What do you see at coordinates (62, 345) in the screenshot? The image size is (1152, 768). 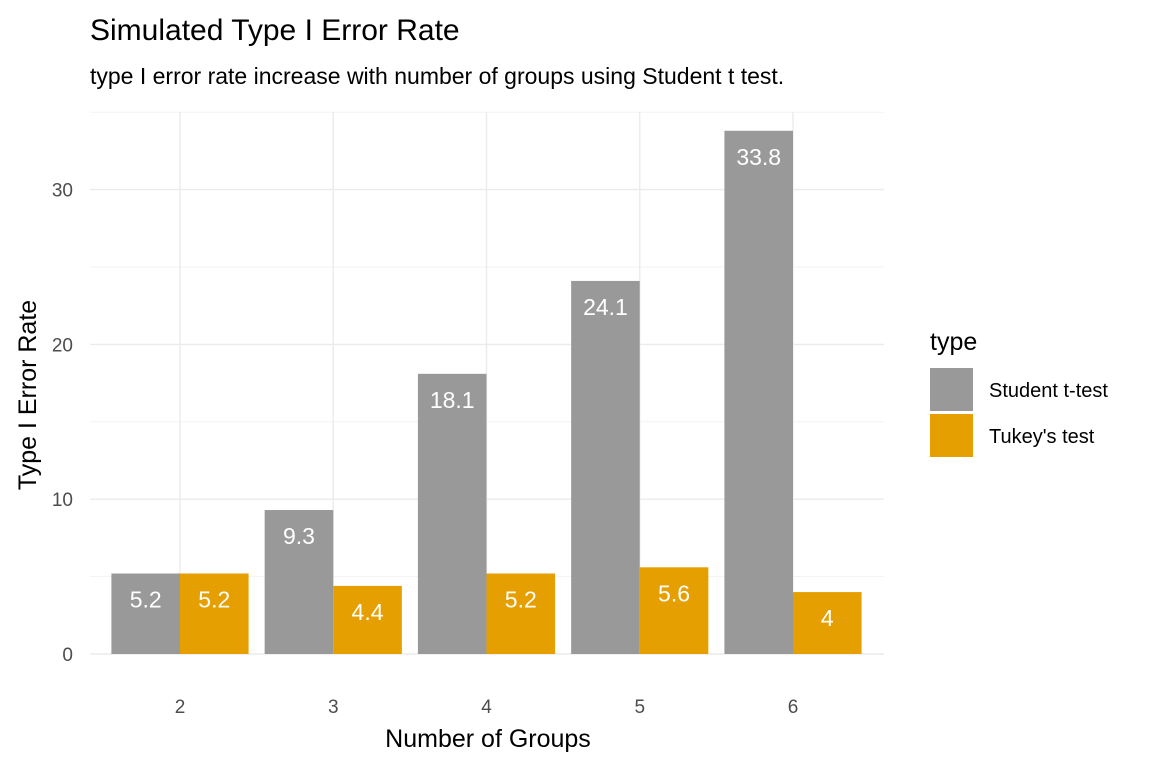 I see `y-tick-label: 20` at bounding box center [62, 345].